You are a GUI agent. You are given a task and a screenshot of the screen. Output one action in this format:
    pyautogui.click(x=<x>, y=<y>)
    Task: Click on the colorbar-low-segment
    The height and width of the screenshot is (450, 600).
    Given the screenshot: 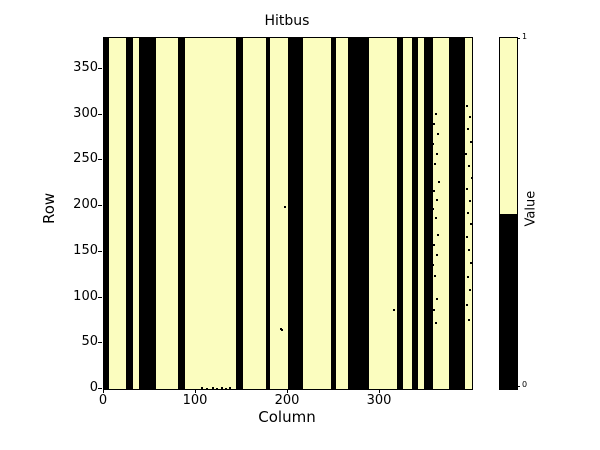 What is the action you would take?
    pyautogui.click(x=508, y=301)
    